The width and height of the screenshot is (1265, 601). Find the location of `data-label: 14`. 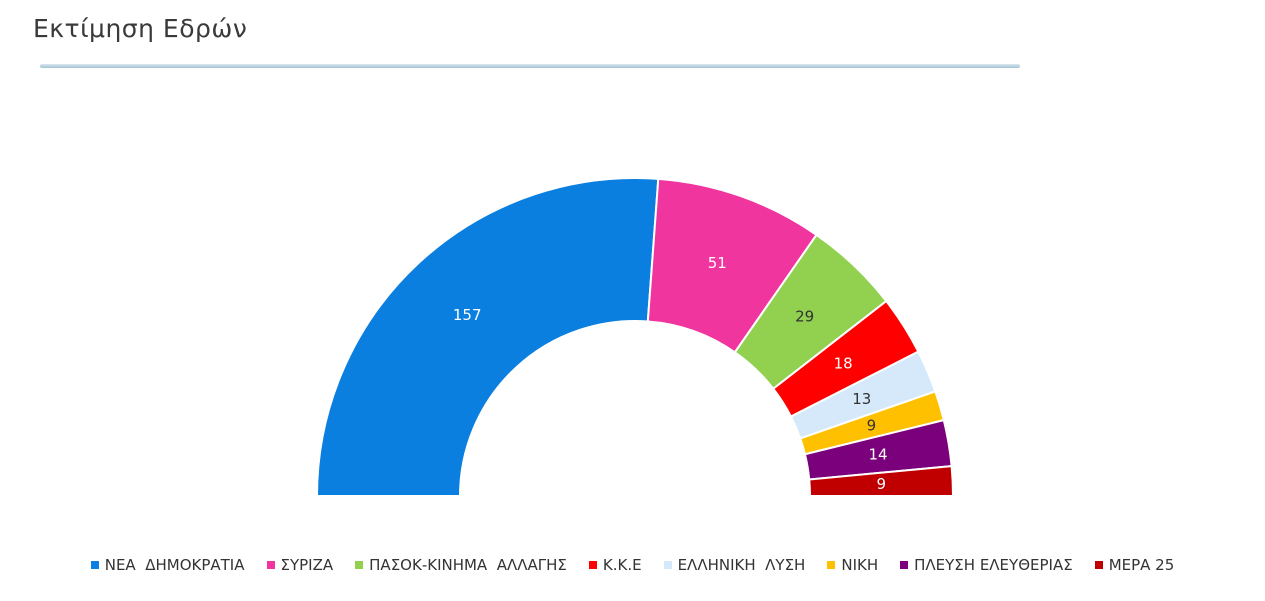

data-label: 14 is located at coordinates (878, 454).